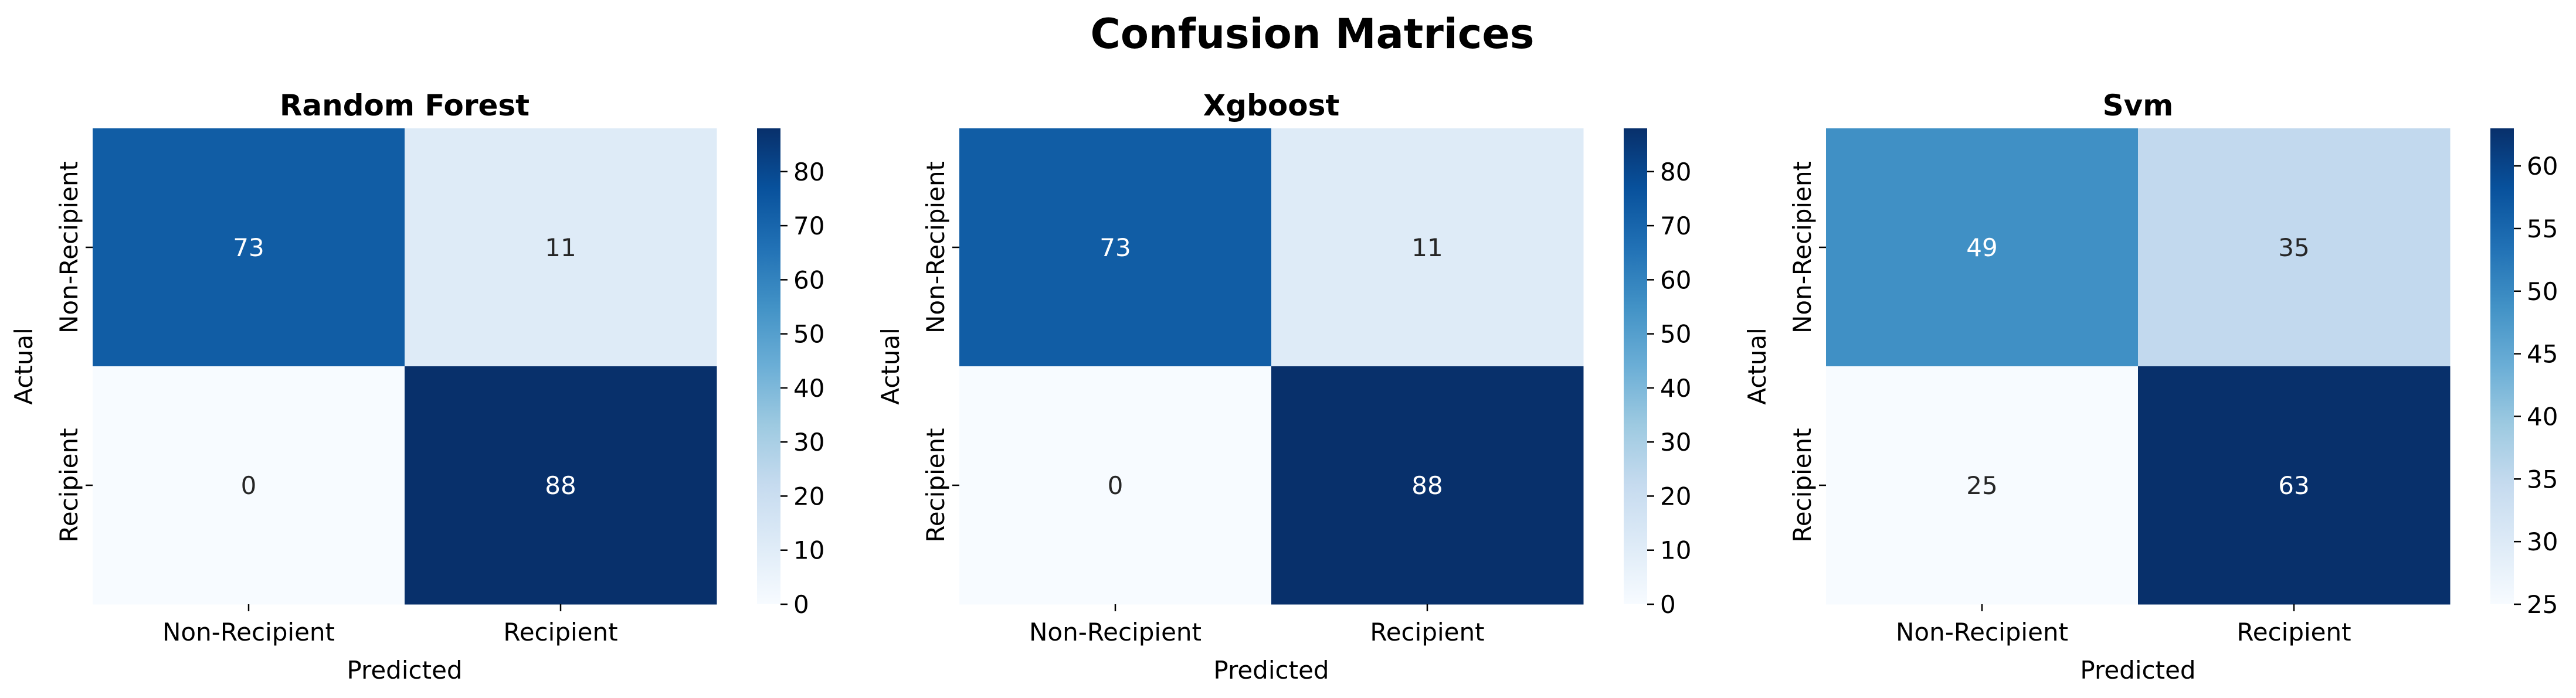 The height and width of the screenshot is (698, 2576). What do you see at coordinates (405, 105) in the screenshot?
I see `panel-title: Random Forest` at bounding box center [405, 105].